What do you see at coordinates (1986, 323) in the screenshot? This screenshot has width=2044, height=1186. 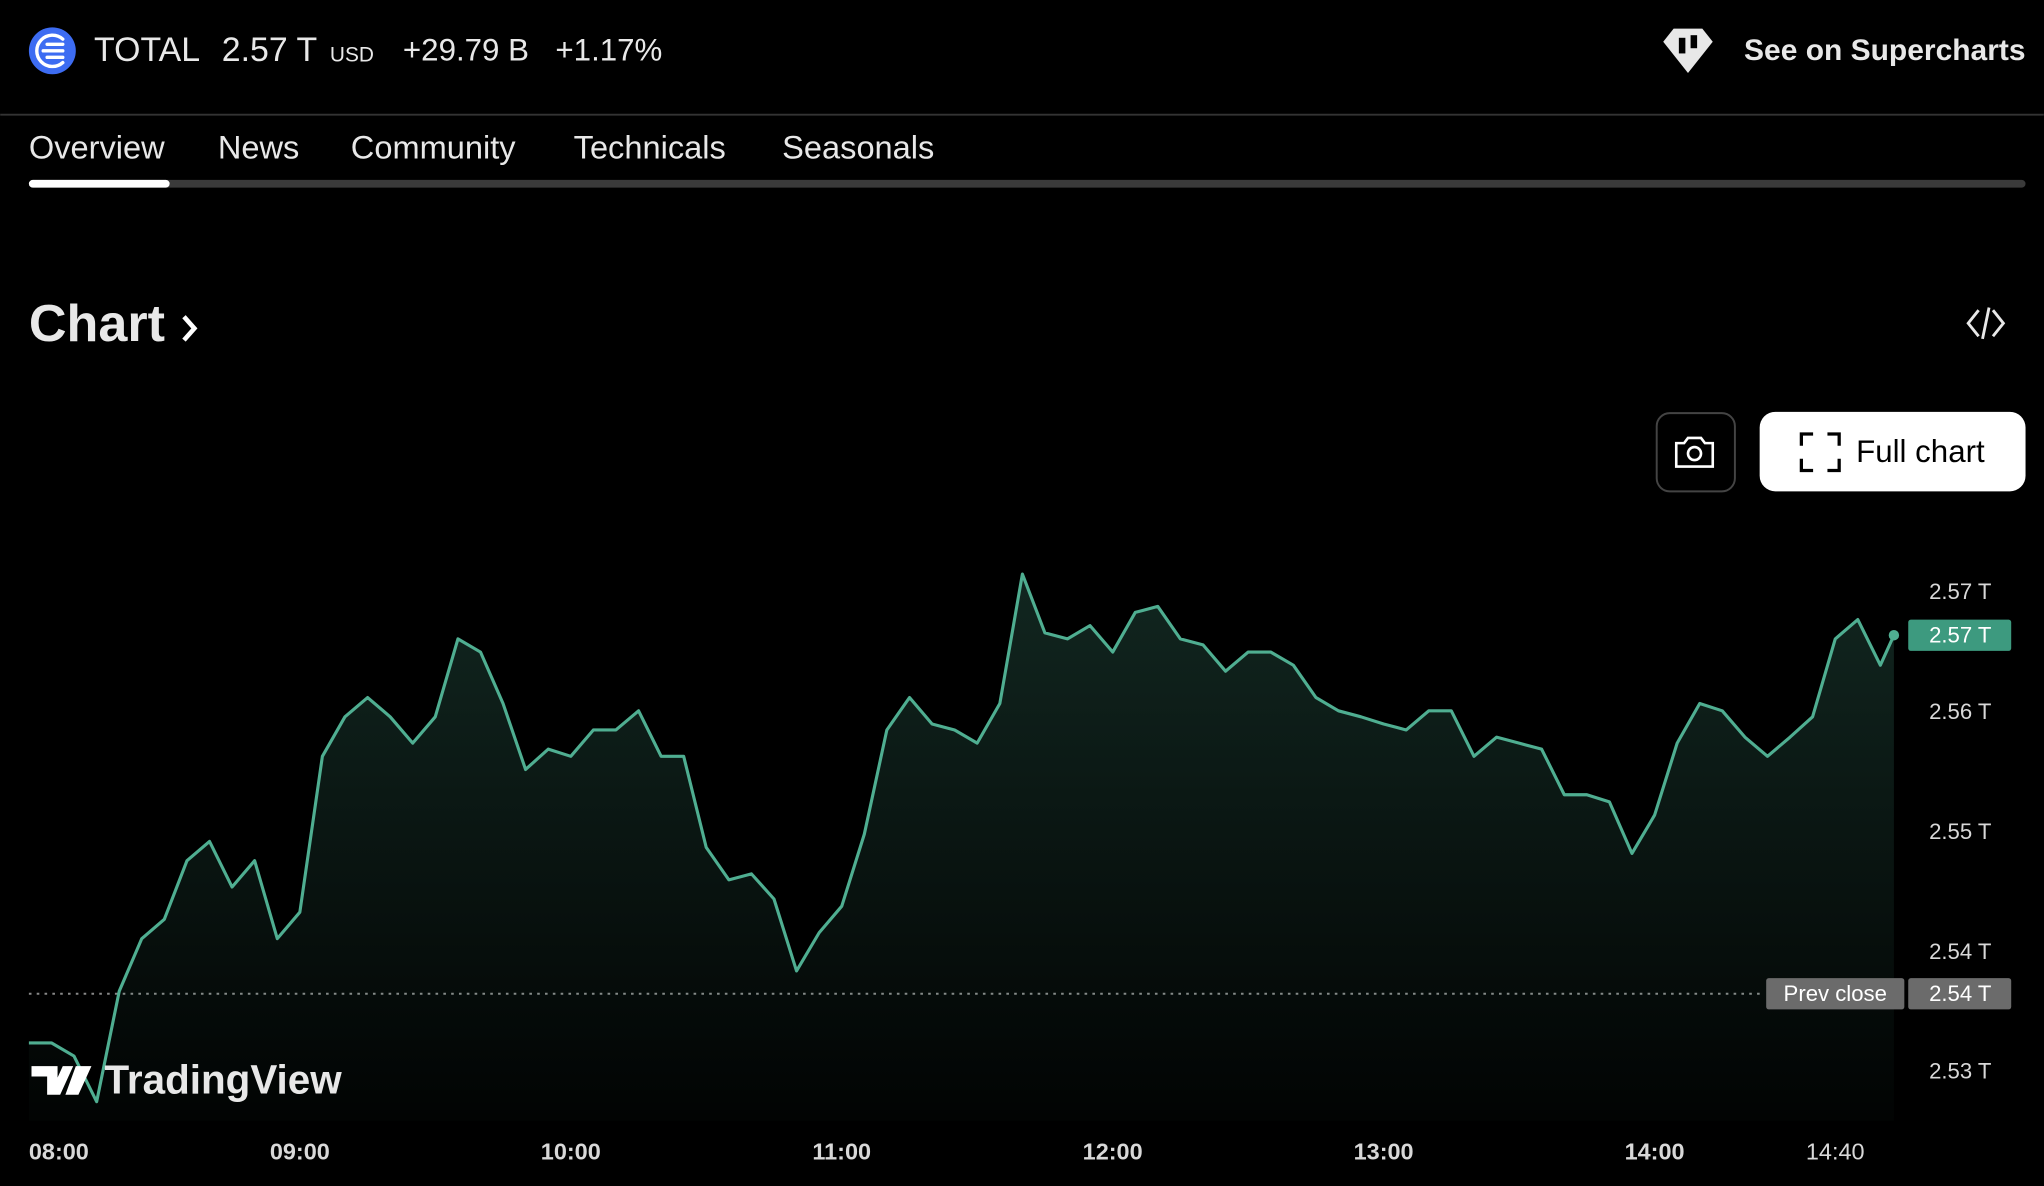 I see `embed-icon` at bounding box center [1986, 323].